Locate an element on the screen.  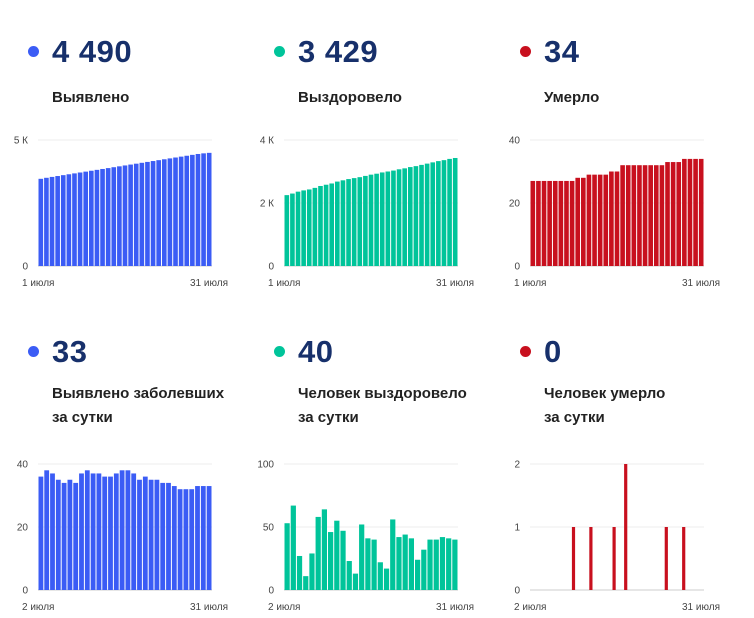
total-died-label: Умерло is located at coordinates (571, 98).